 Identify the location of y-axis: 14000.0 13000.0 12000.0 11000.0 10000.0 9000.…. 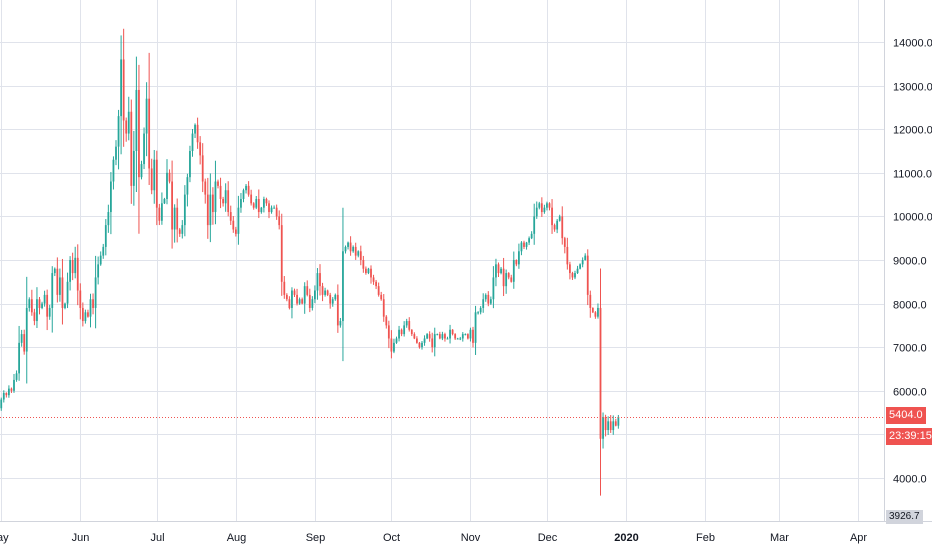
(912, 262).